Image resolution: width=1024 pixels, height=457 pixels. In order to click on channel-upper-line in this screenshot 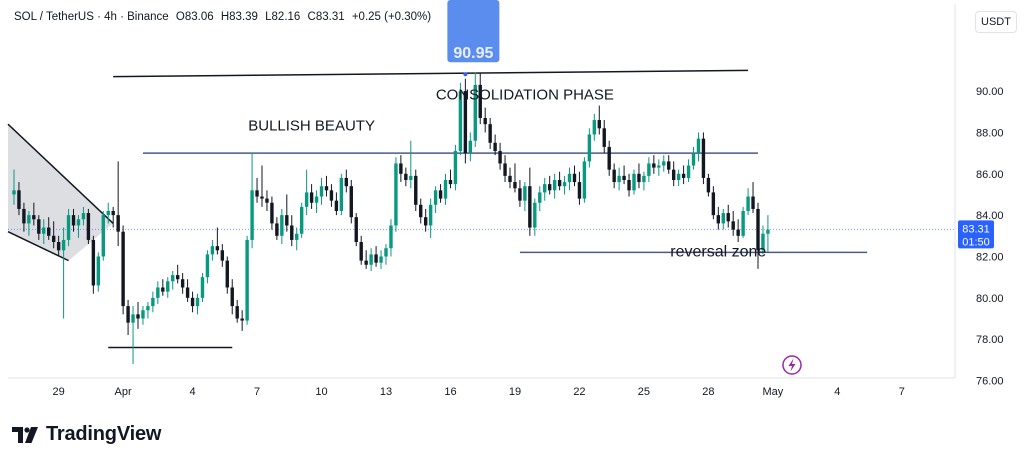, I will do `click(60, 173)`.